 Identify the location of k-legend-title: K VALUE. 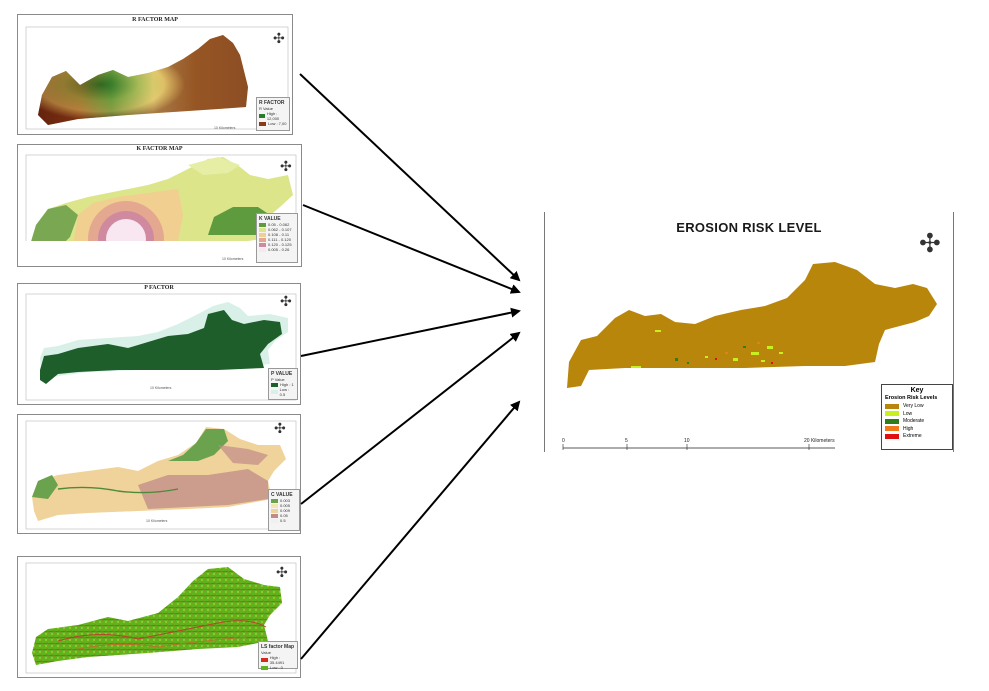
(270, 219).